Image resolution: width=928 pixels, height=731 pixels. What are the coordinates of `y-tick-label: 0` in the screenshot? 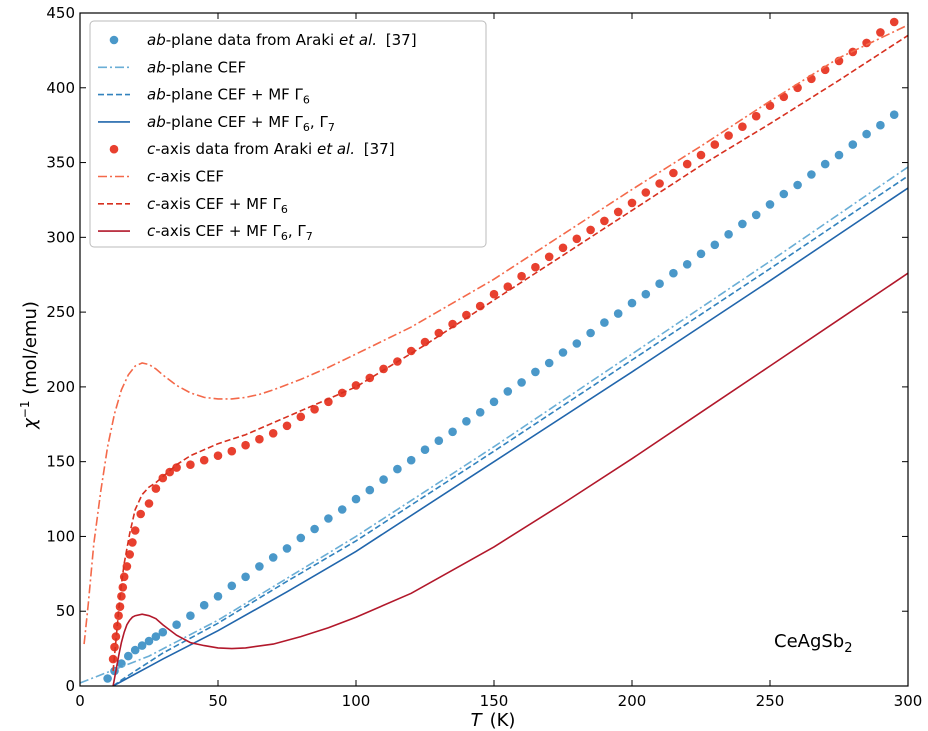 It's located at (70, 686).